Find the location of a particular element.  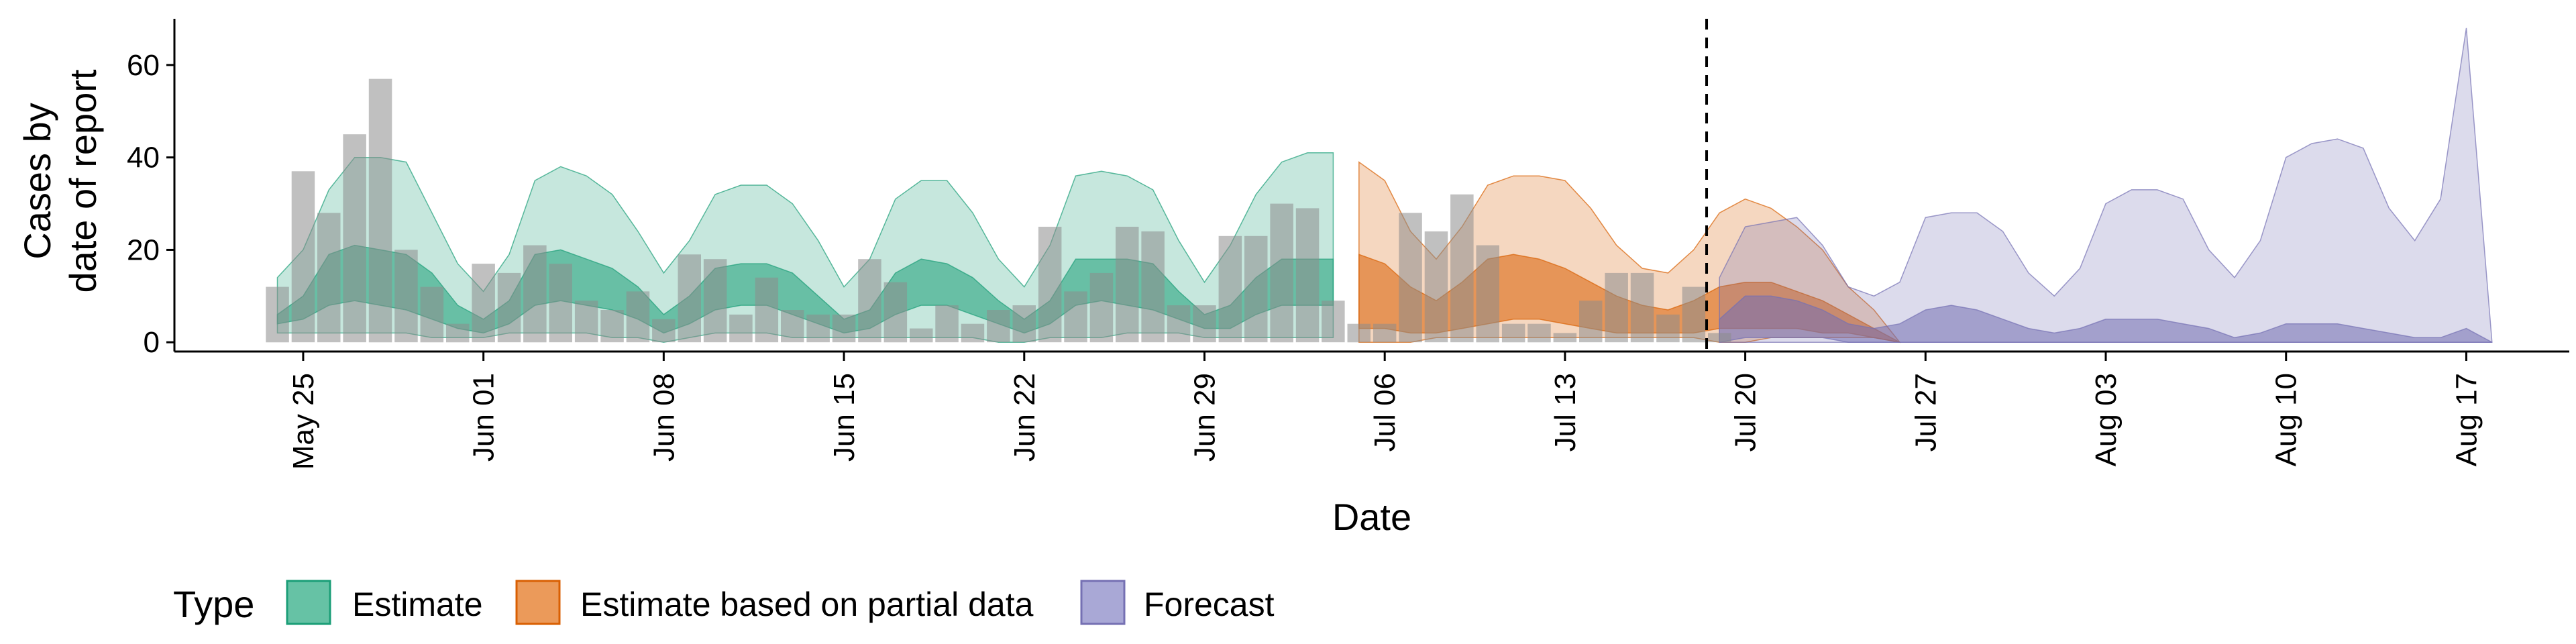

x-tick-label: Jun 29 is located at coordinates (1204, 417).